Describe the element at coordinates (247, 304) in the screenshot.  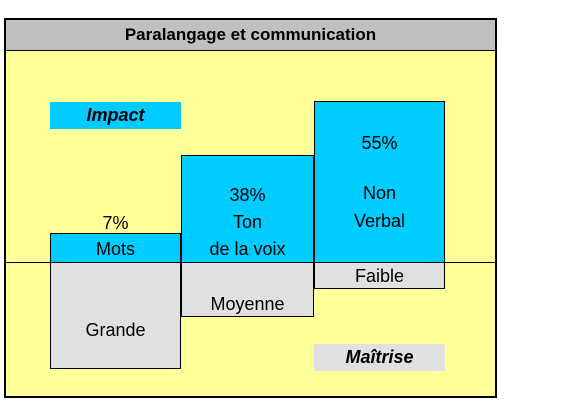
I see `maitrise-value-moyenne: Moyenne` at that location.